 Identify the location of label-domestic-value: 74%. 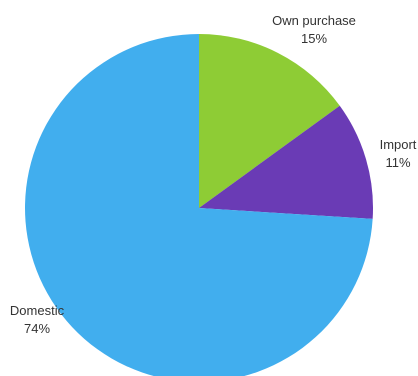
(37, 328).